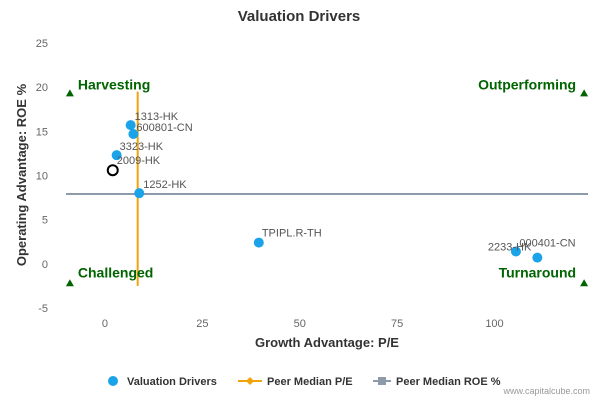 This screenshot has width=600, height=400. What do you see at coordinates (139, 161) in the screenshot?
I see `highlighted-point-label: 2009-HK` at bounding box center [139, 161].